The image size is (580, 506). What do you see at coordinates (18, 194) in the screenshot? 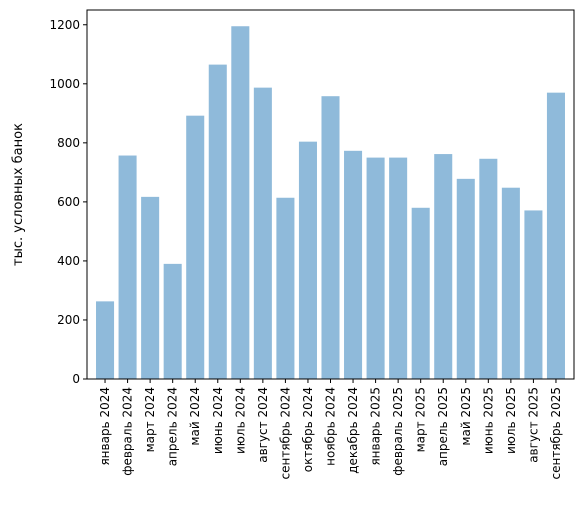
I see `y-axis-label: тыс. условных банок` at bounding box center [18, 194].